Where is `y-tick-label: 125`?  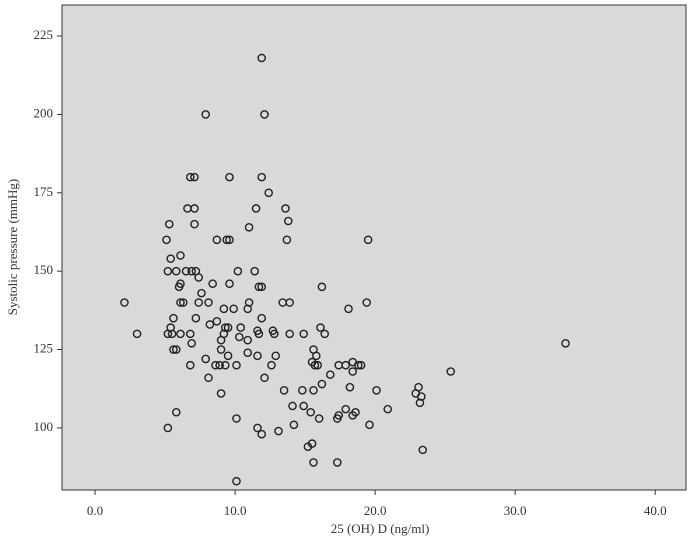 y-tick-label: 125 is located at coordinates (44, 348).